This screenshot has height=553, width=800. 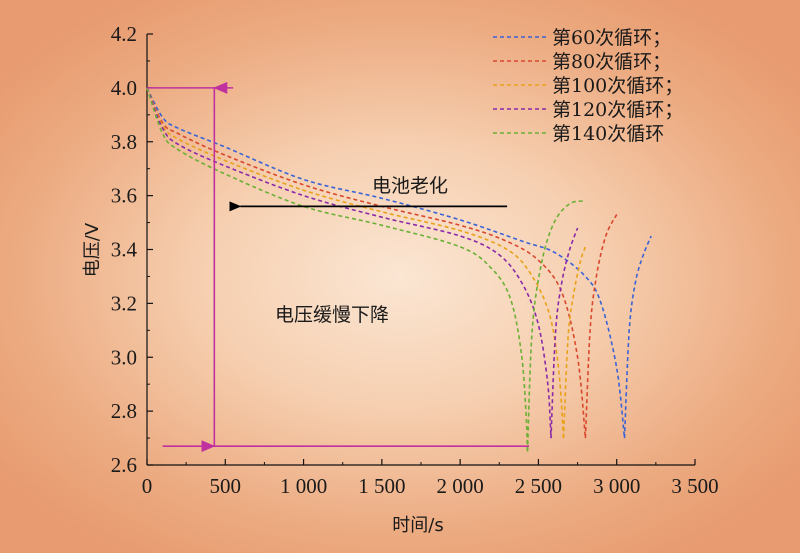 I want to click on legend-label-1: 第80次循环；, so click(x=611, y=62).